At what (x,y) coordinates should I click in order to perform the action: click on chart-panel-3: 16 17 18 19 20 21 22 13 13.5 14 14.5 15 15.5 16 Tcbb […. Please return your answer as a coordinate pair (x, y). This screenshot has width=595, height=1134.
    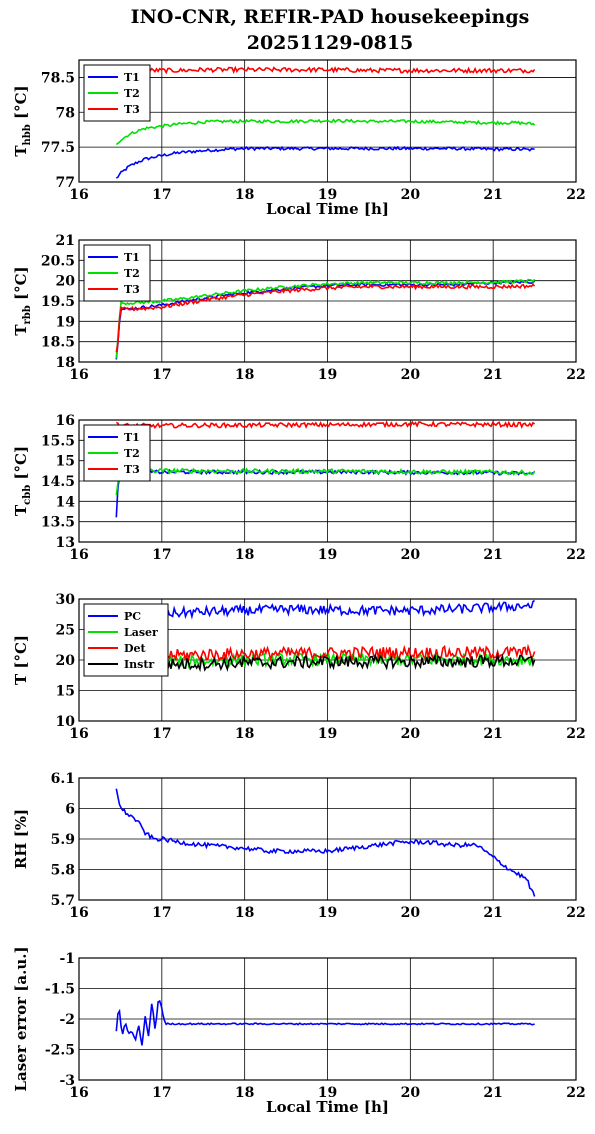
    Looking at the image, I should click on (299, 488).